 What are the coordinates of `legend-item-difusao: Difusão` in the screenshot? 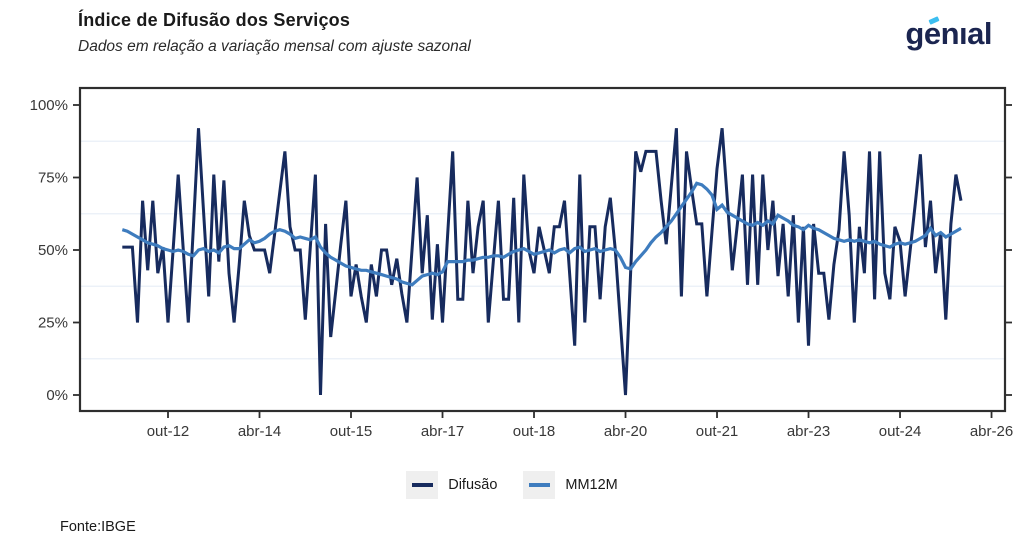 It's located at (451, 485).